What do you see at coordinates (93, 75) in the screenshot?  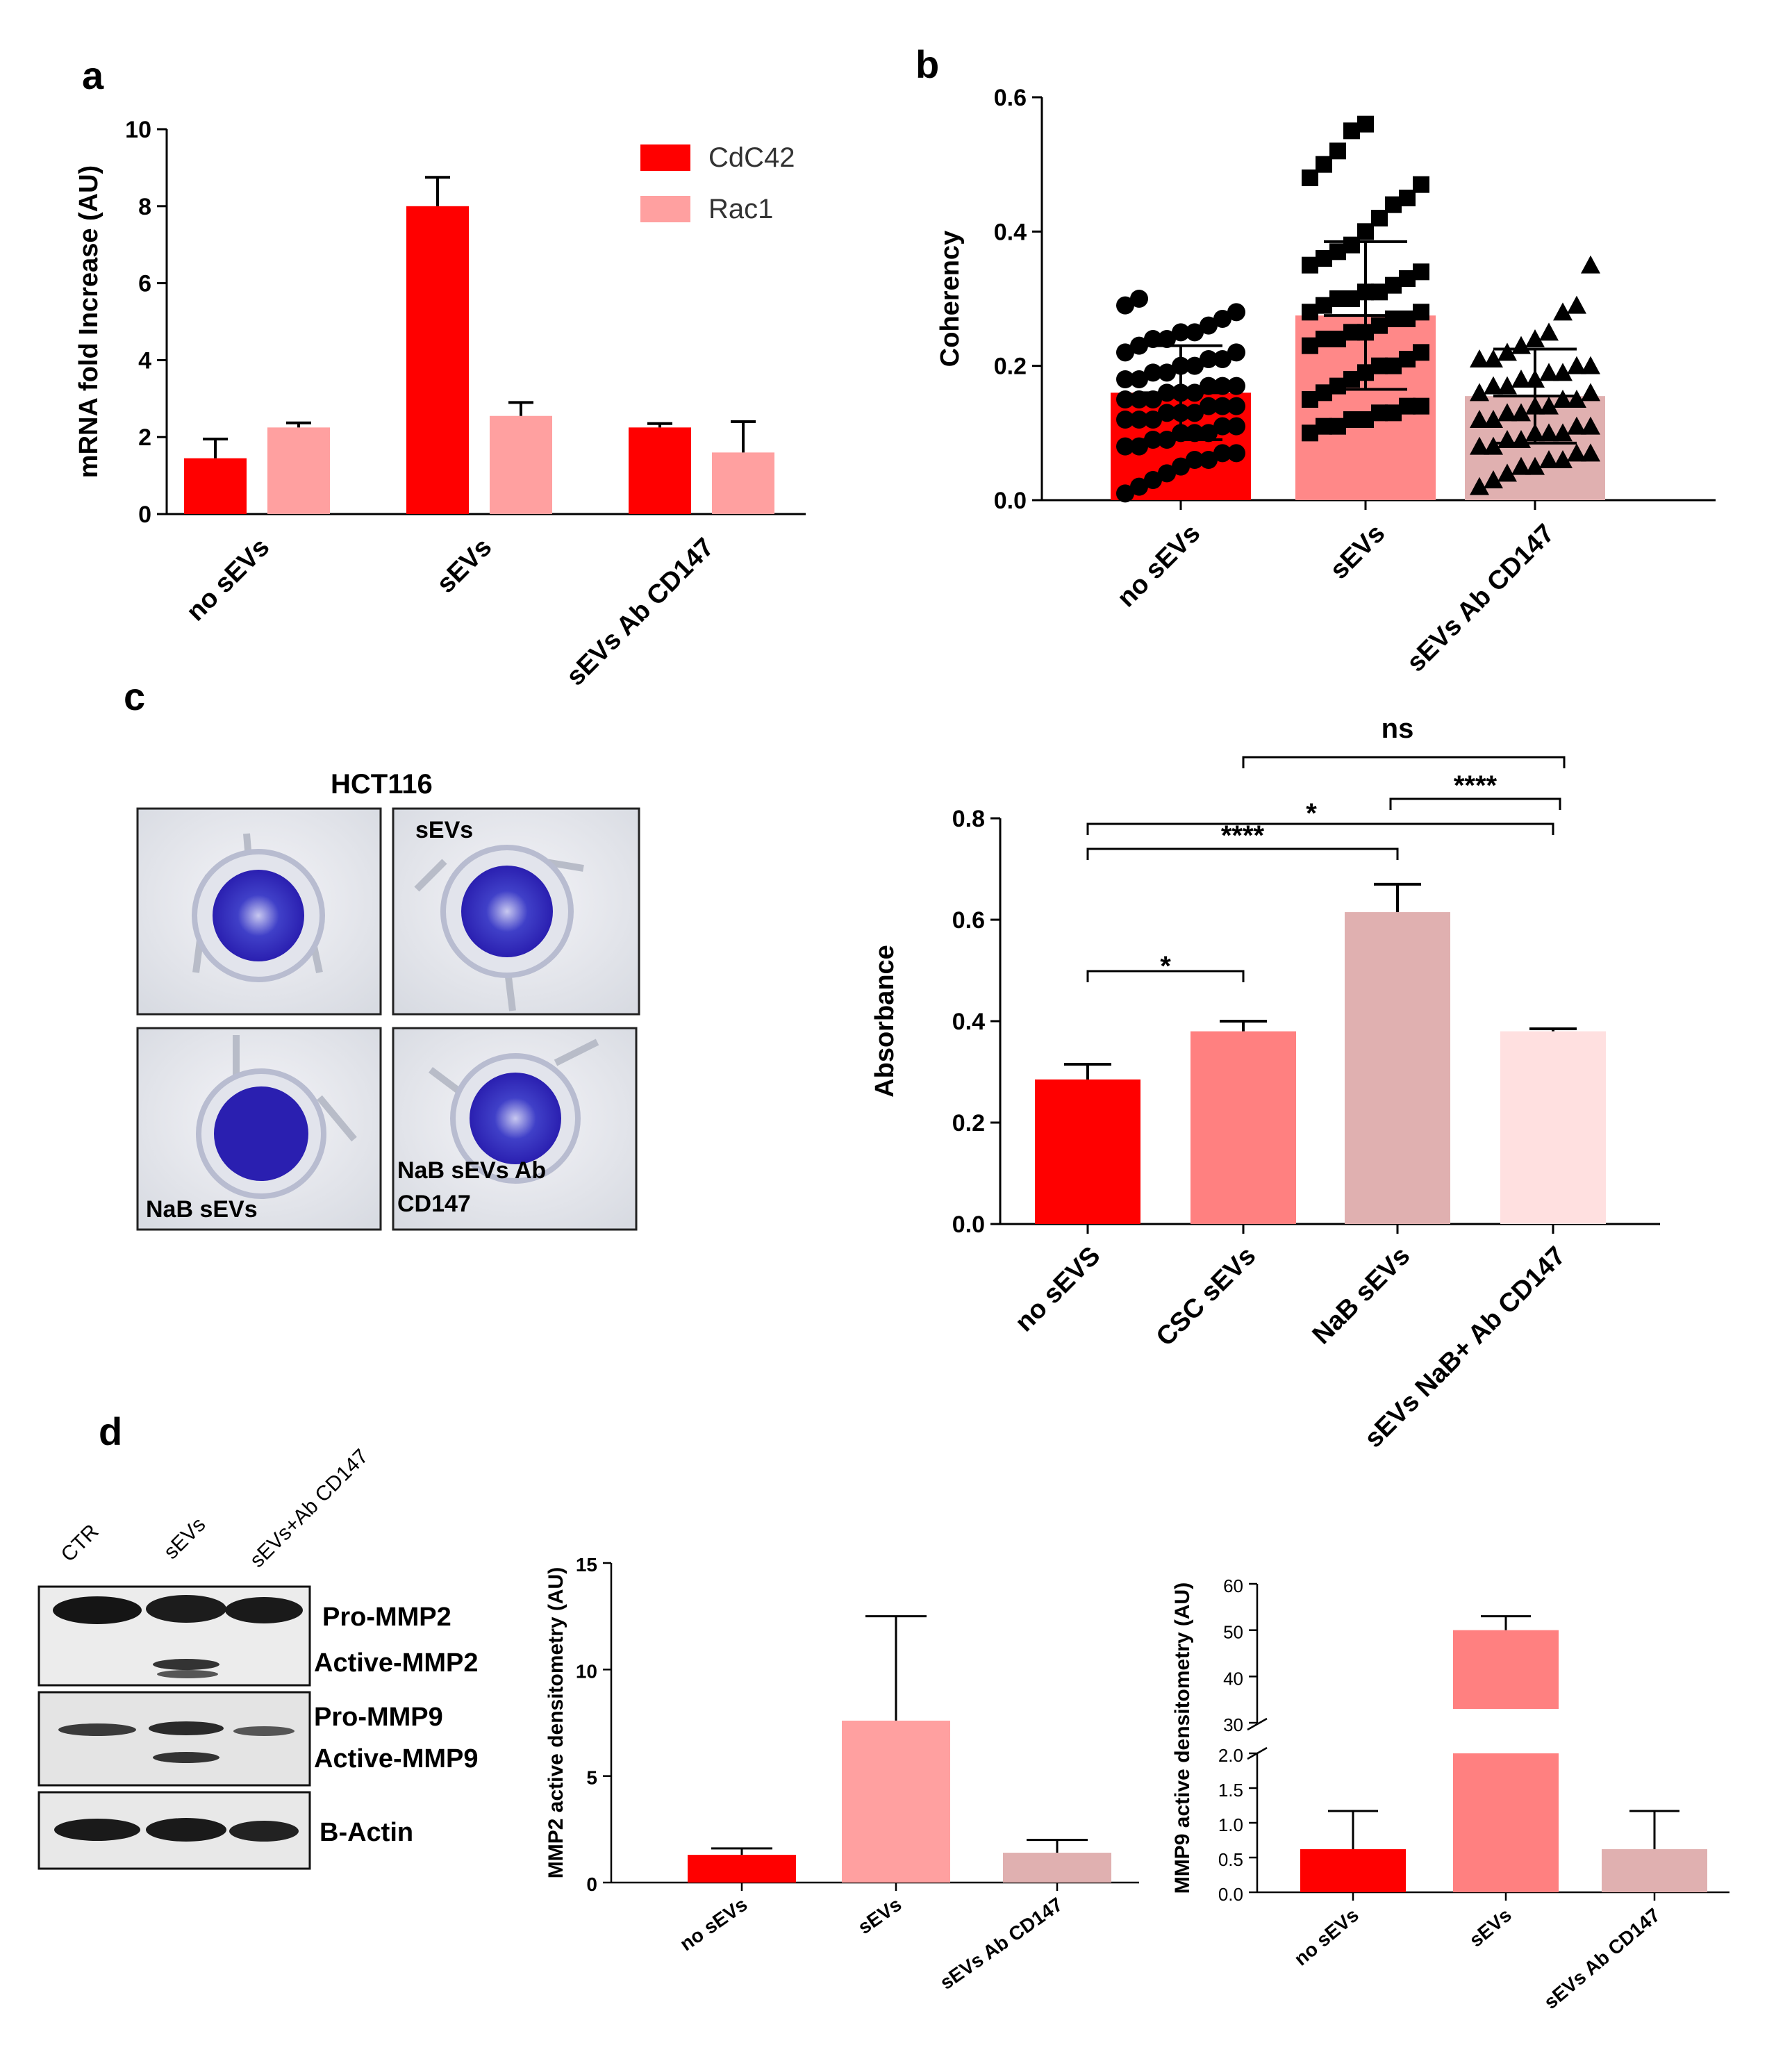 I see `panel-letter-a: a` at bounding box center [93, 75].